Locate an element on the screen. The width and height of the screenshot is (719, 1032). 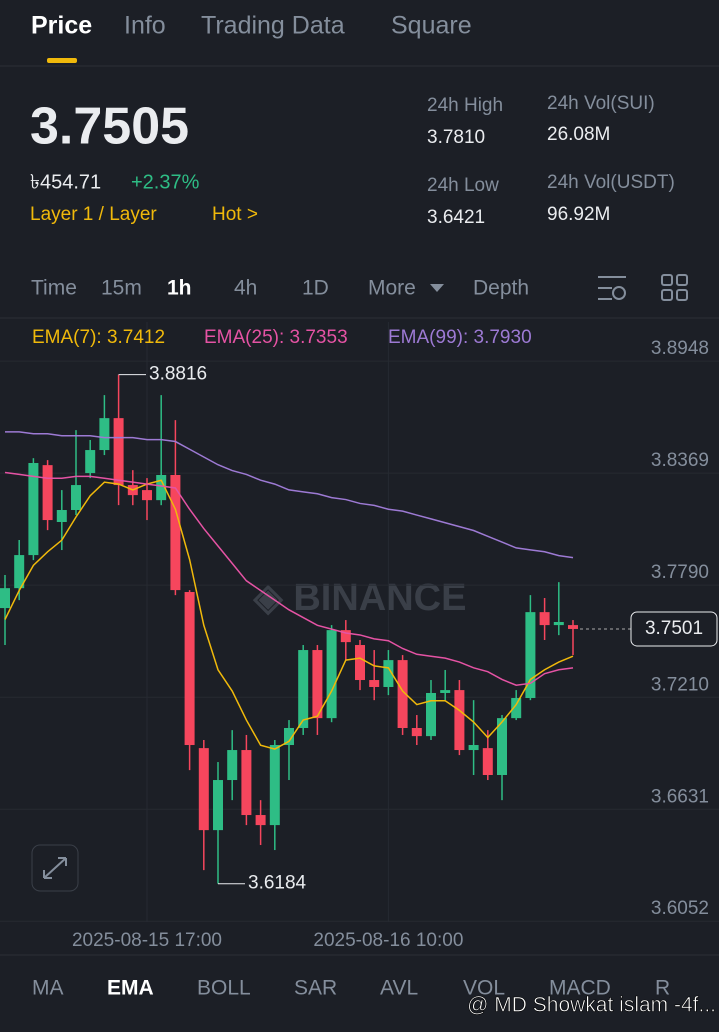
tab: Price is located at coordinates (61, 26).